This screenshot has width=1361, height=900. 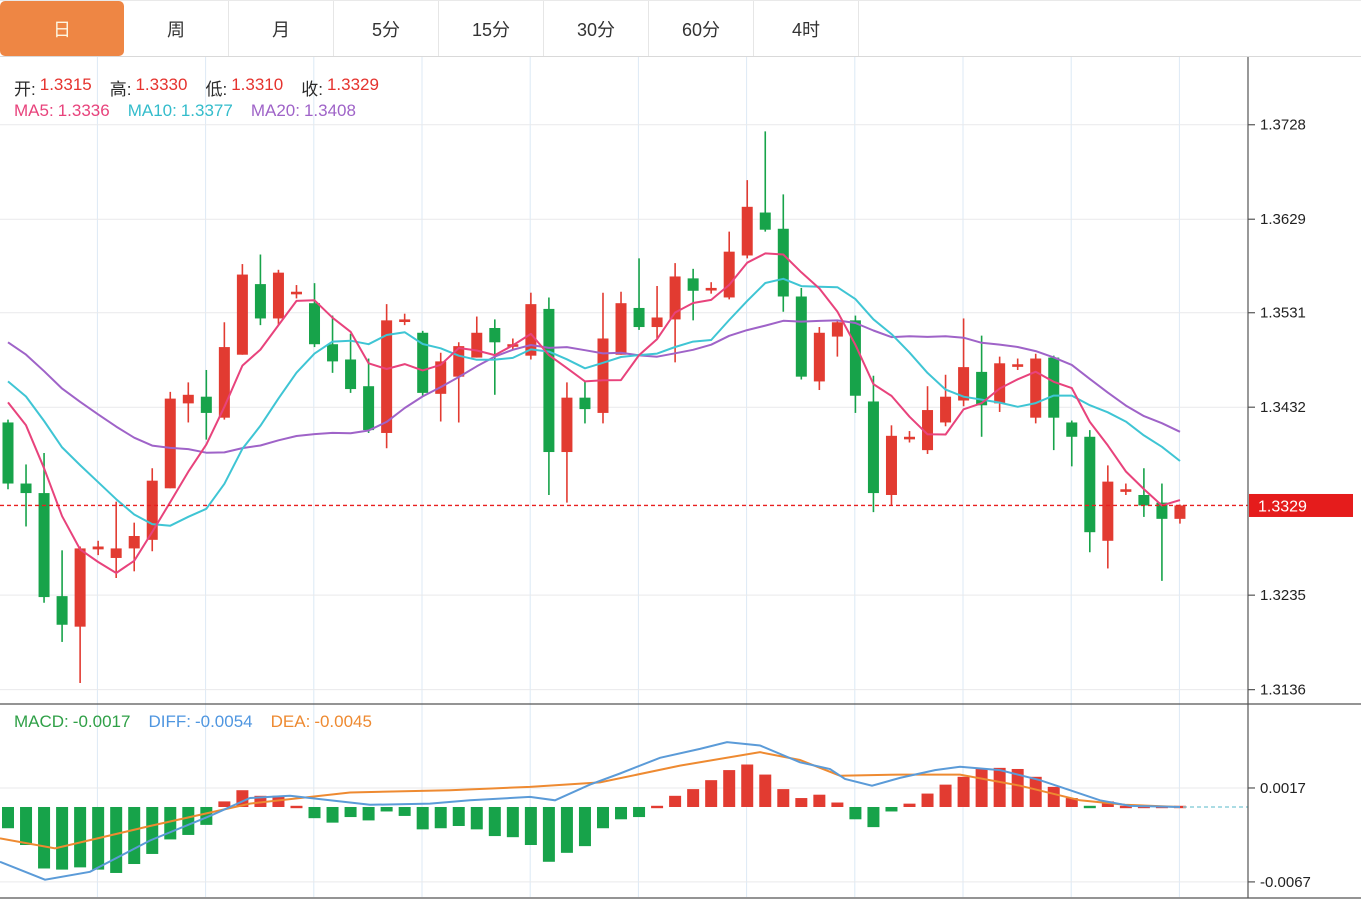 I want to click on tab-day: 日, so click(x=62, y=28).